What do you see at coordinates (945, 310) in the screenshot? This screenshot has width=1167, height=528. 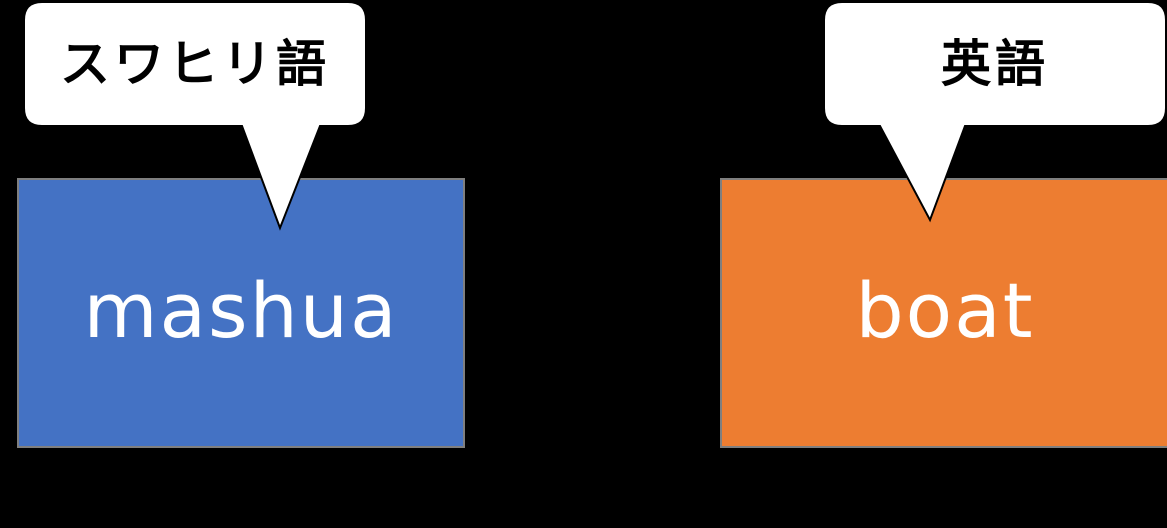 I see `english-word: boat` at bounding box center [945, 310].